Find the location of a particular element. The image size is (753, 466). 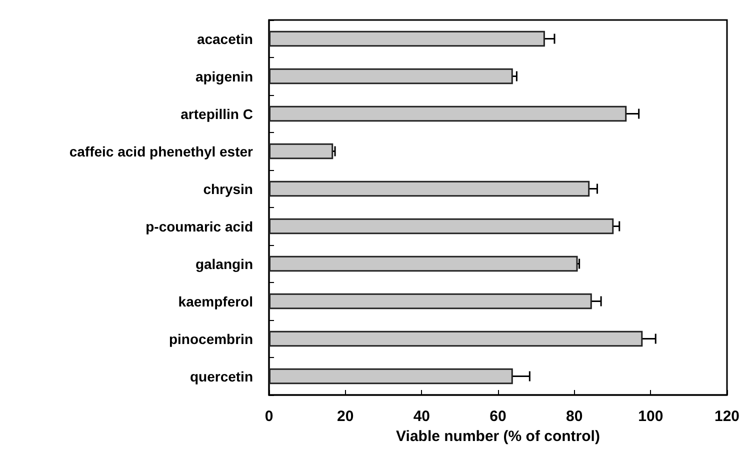

x-tick-label: 80 is located at coordinates (574, 416).